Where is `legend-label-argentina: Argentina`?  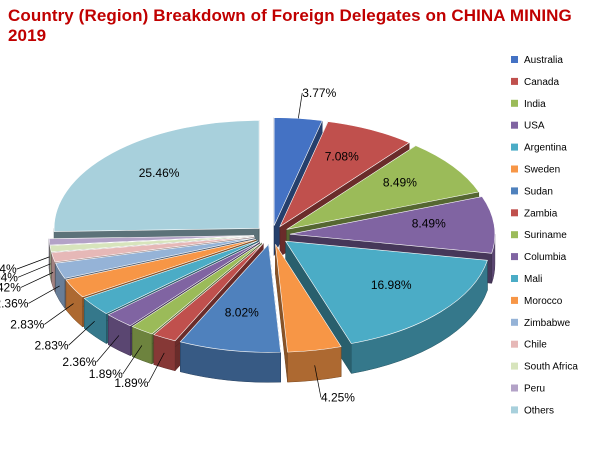 legend-label-argentina: Argentina is located at coordinates (545, 148).